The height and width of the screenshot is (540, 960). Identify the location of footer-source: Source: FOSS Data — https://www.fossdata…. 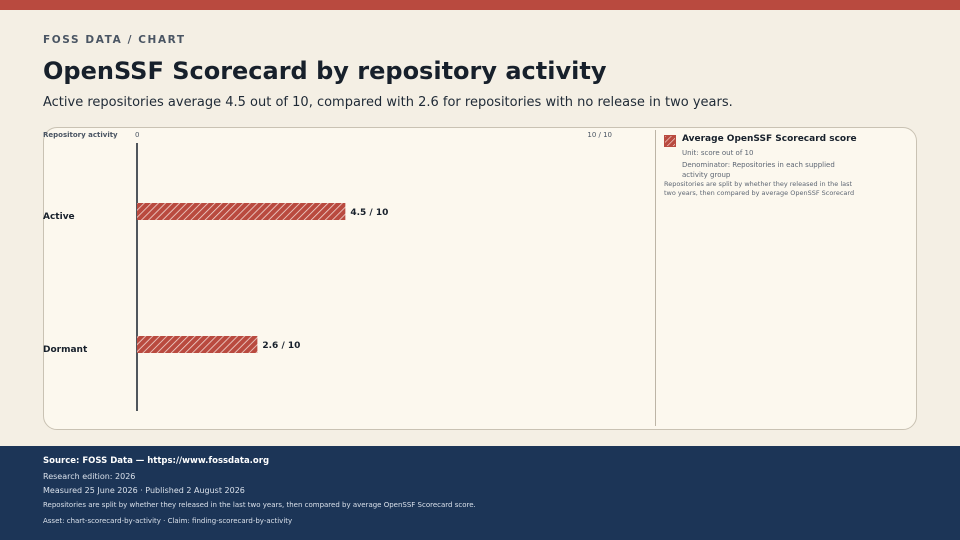
(156, 461).